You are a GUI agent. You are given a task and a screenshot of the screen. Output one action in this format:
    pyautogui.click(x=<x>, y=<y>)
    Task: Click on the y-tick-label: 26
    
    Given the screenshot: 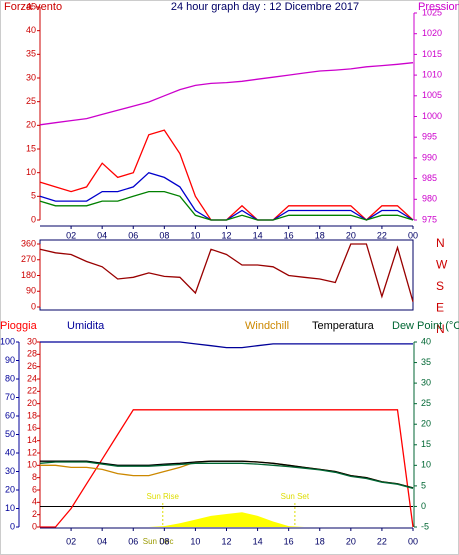 What is the action you would take?
    pyautogui.click(x=32, y=366)
    